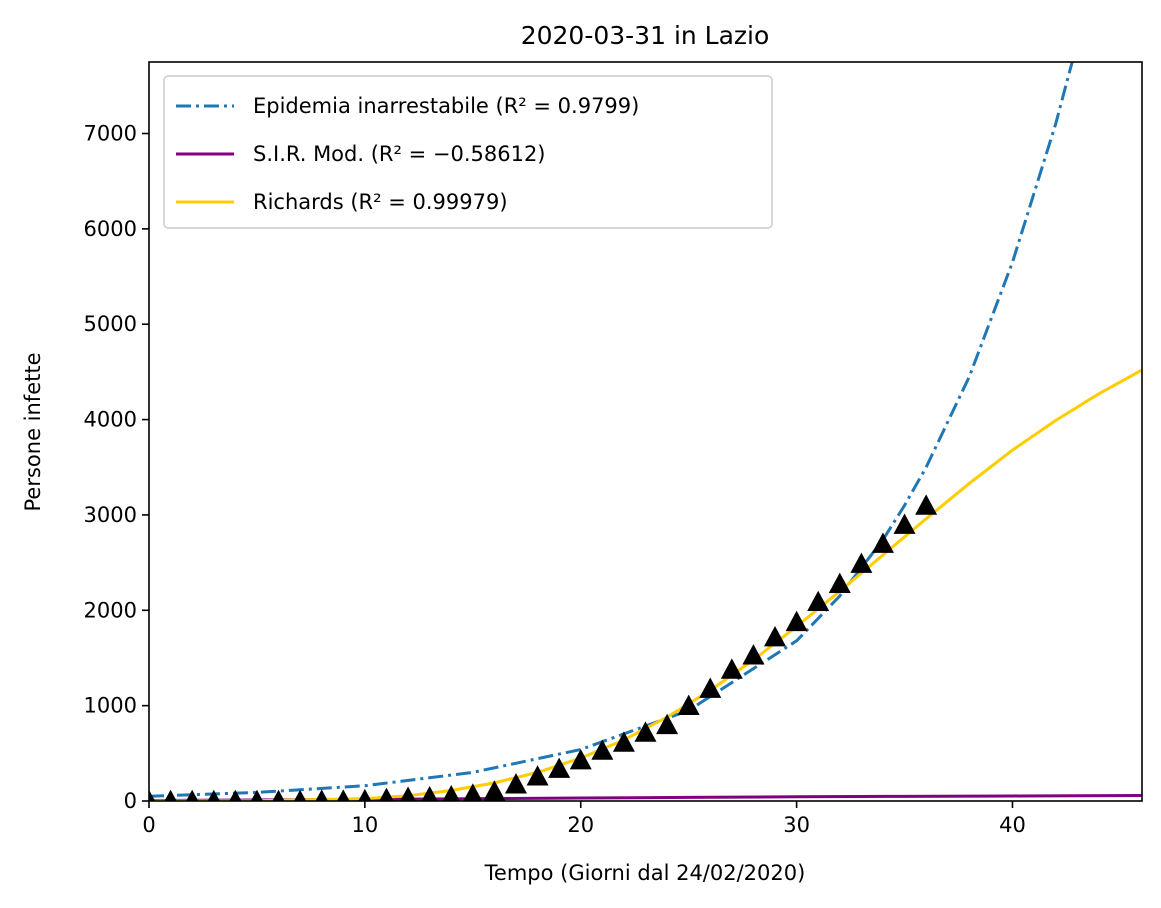  What do you see at coordinates (110, 515) in the screenshot?
I see `y-tick-label: 3000` at bounding box center [110, 515].